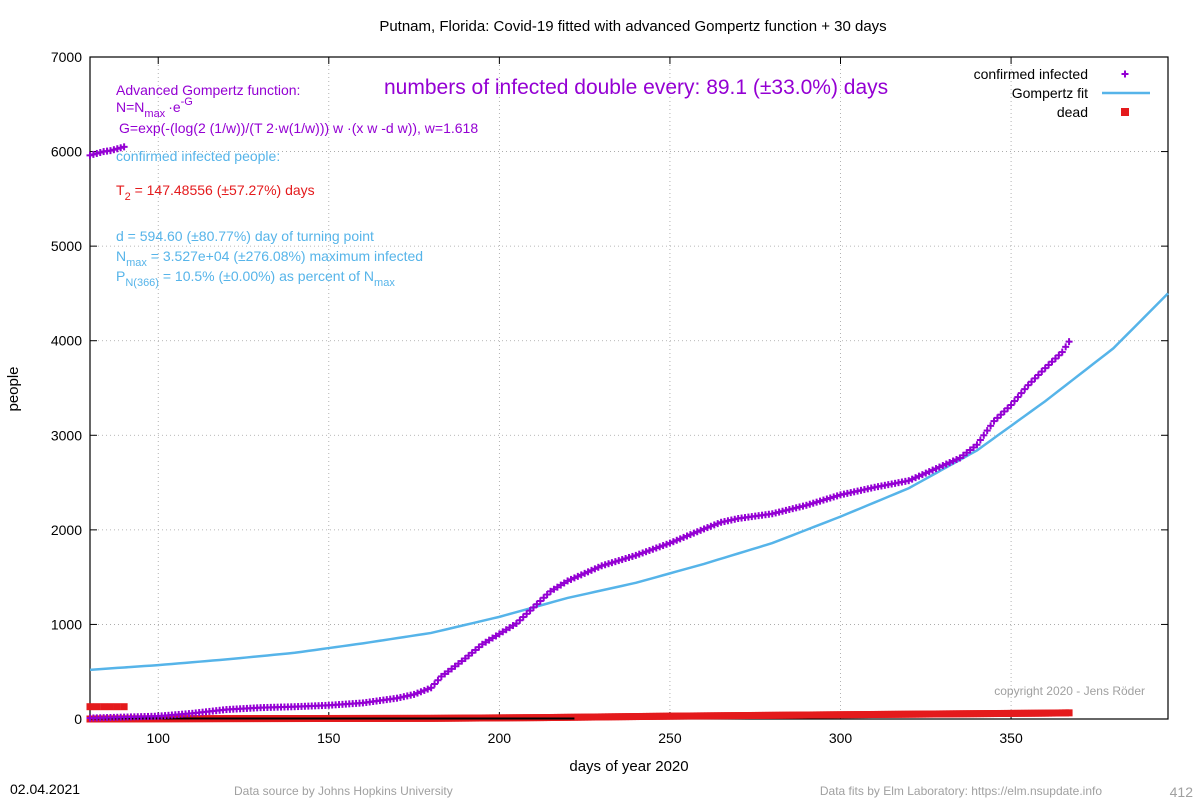 The height and width of the screenshot is (800, 1200). Describe the element at coordinates (1069, 691) in the screenshot. I see `copyright: copyright 2020 - Jens Röder` at that location.